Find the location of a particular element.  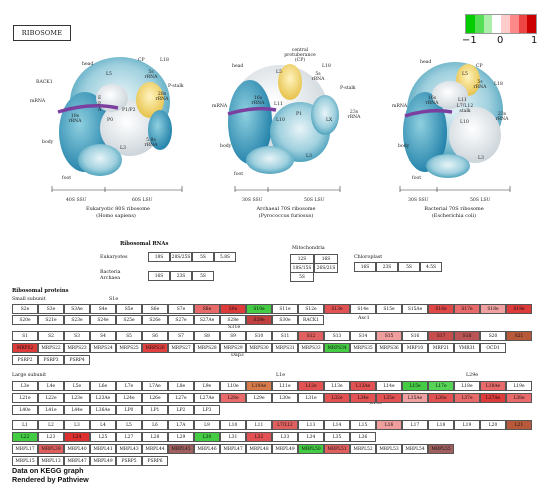

small-protein-box: S11e is located at coordinates (285, 309).